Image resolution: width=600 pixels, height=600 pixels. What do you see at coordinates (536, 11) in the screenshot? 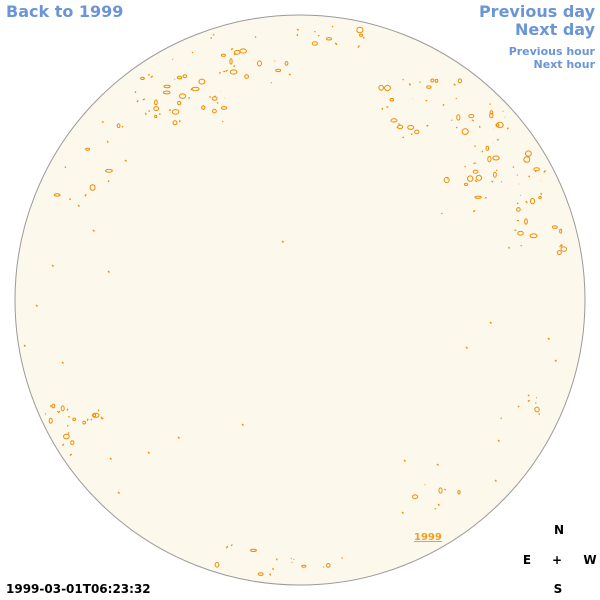
I see `previous-day-link: Previous day` at bounding box center [536, 11].